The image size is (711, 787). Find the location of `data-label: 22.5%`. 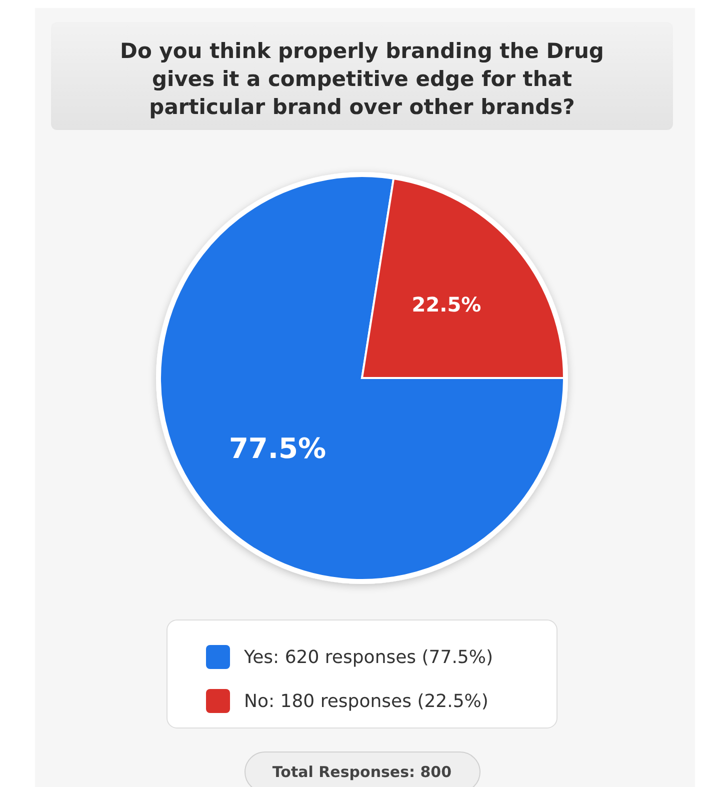

data-label: 22.5% is located at coordinates (447, 304).